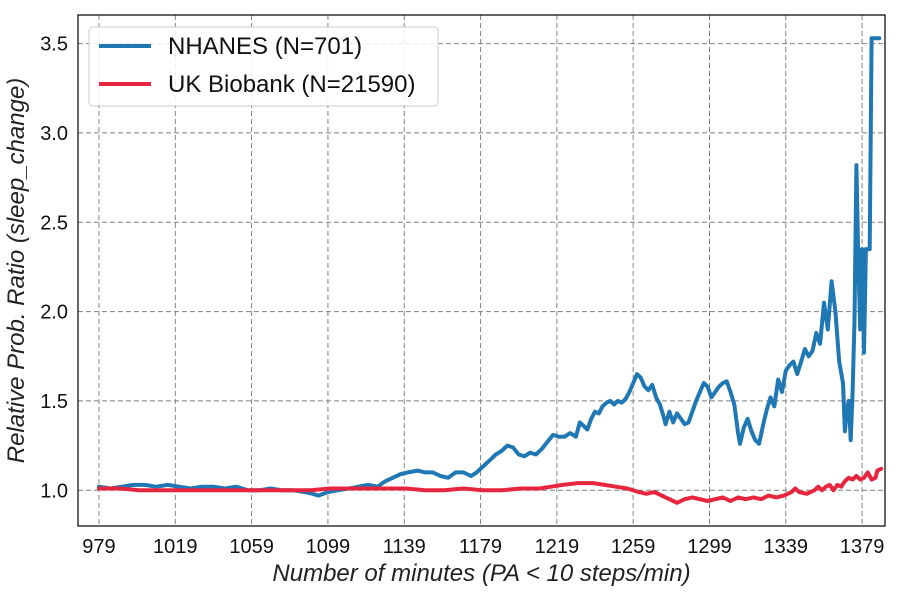 The image size is (900, 600). I want to click on x-tick-label: 979, so click(98, 547).